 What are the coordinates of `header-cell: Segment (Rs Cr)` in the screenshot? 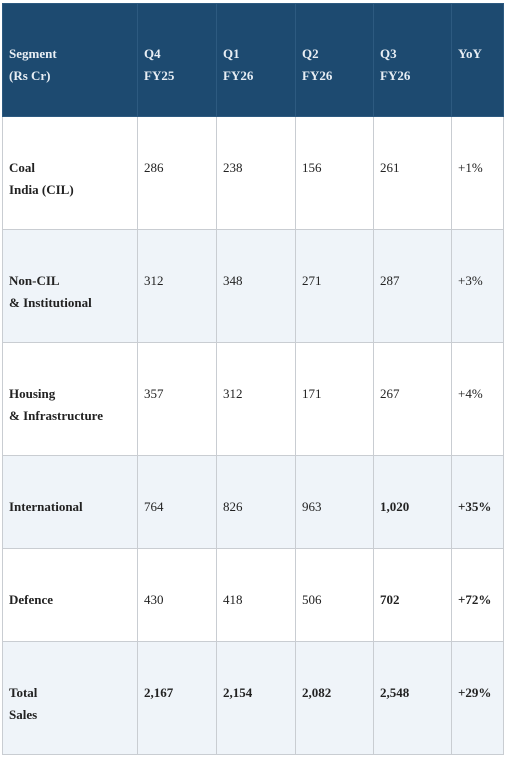 It's located at (70, 60).